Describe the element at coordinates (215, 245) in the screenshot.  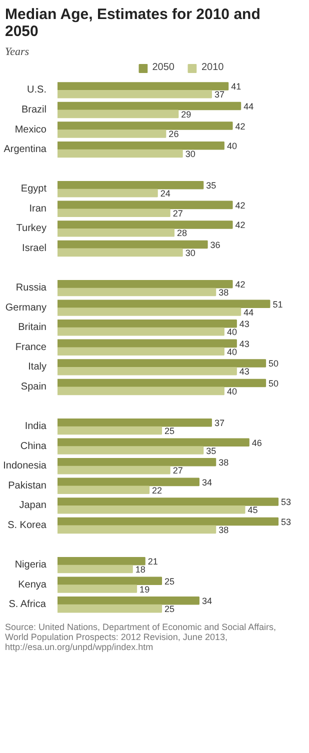
I see `data-label: 36` at that location.